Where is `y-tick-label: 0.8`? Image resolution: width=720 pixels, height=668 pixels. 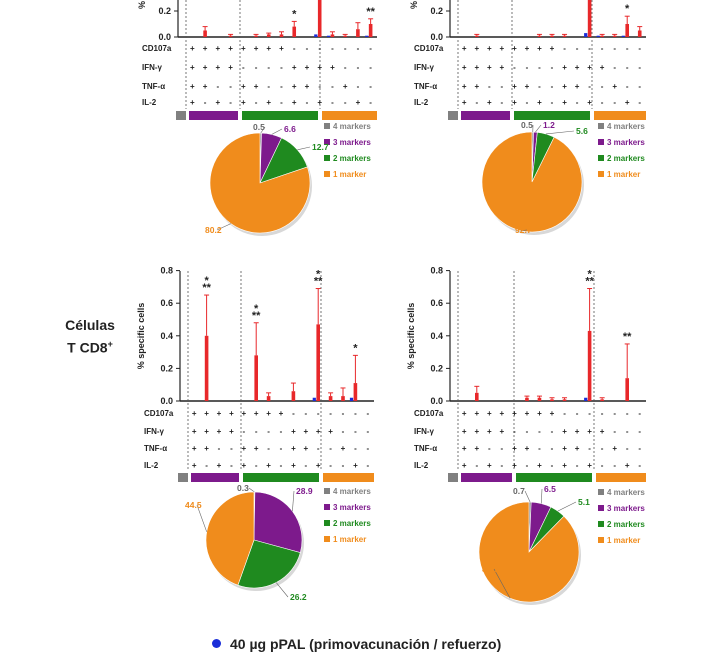 y-tick-label: 0.8 is located at coordinates (436, 271).